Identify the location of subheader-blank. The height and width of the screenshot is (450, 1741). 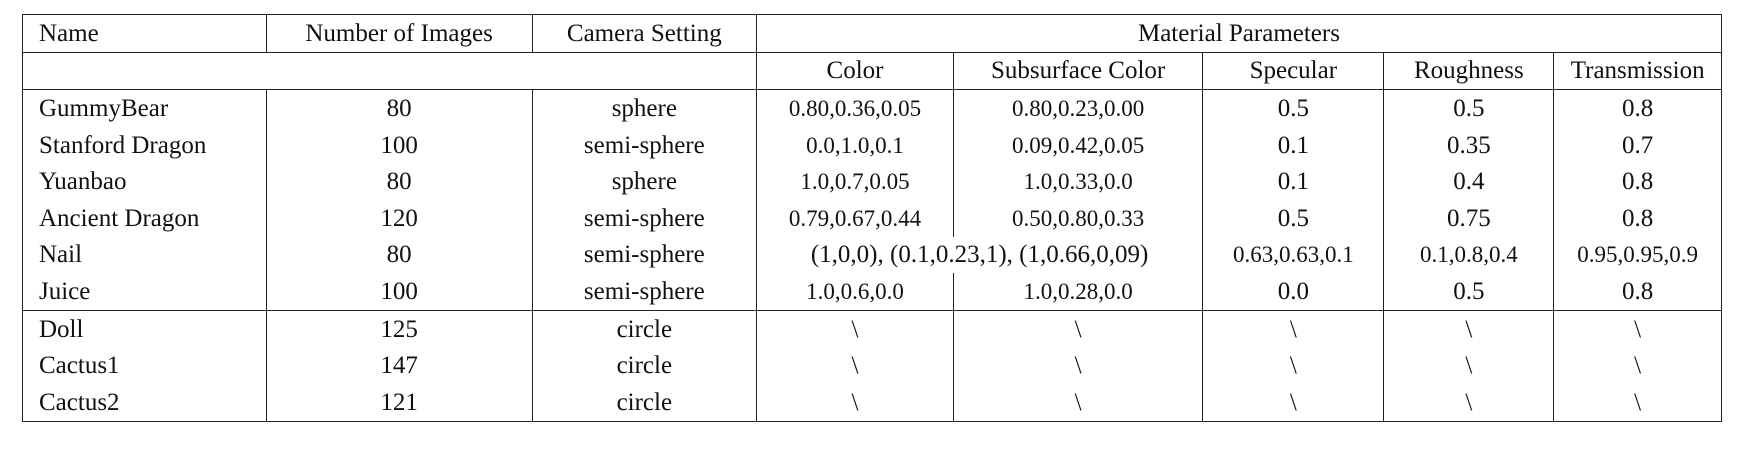
(389, 71).